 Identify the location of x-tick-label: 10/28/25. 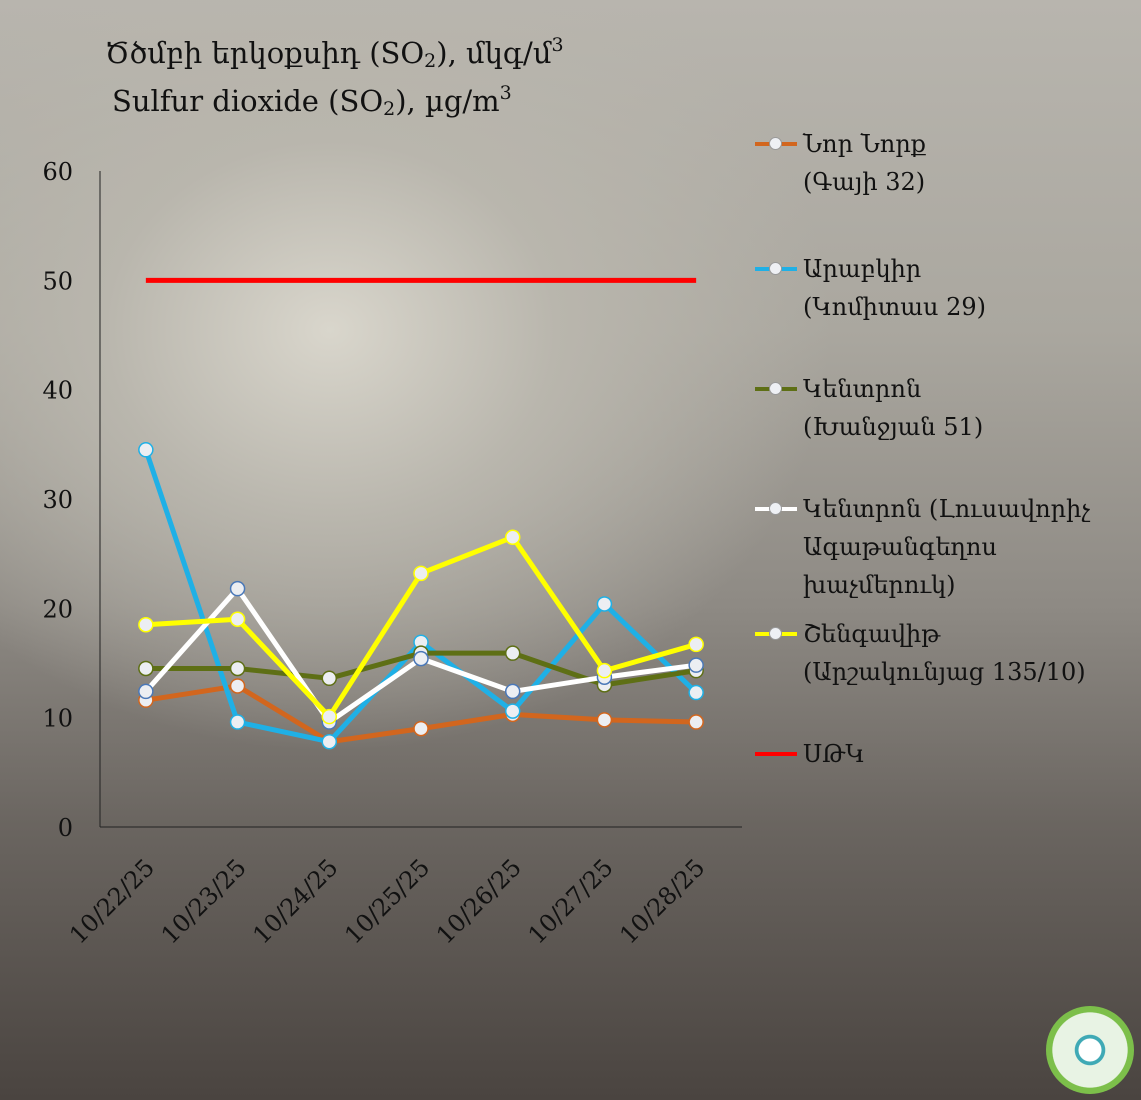
(662, 901).